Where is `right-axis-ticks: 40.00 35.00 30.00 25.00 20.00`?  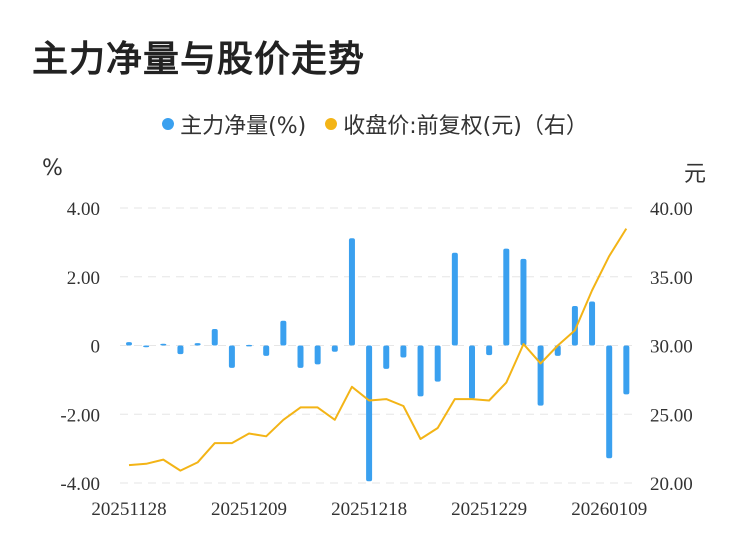 right-axis-ticks: 40.00 35.00 30.00 25.00 20.00 is located at coordinates (671, 347).